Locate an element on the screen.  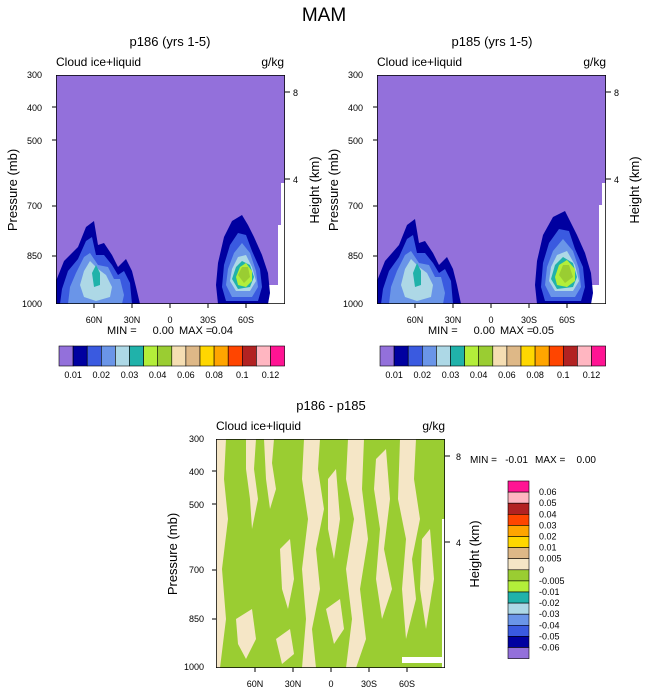
colorbar-label: 0.08 is located at coordinates (214, 375).